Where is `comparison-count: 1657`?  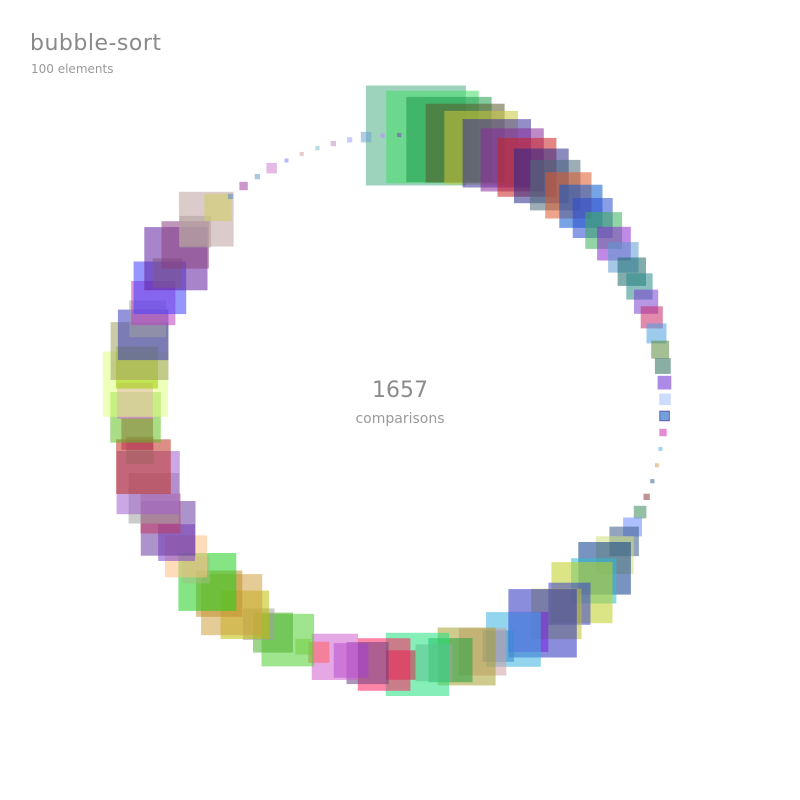
comparison-count: 1657 is located at coordinates (400, 390).